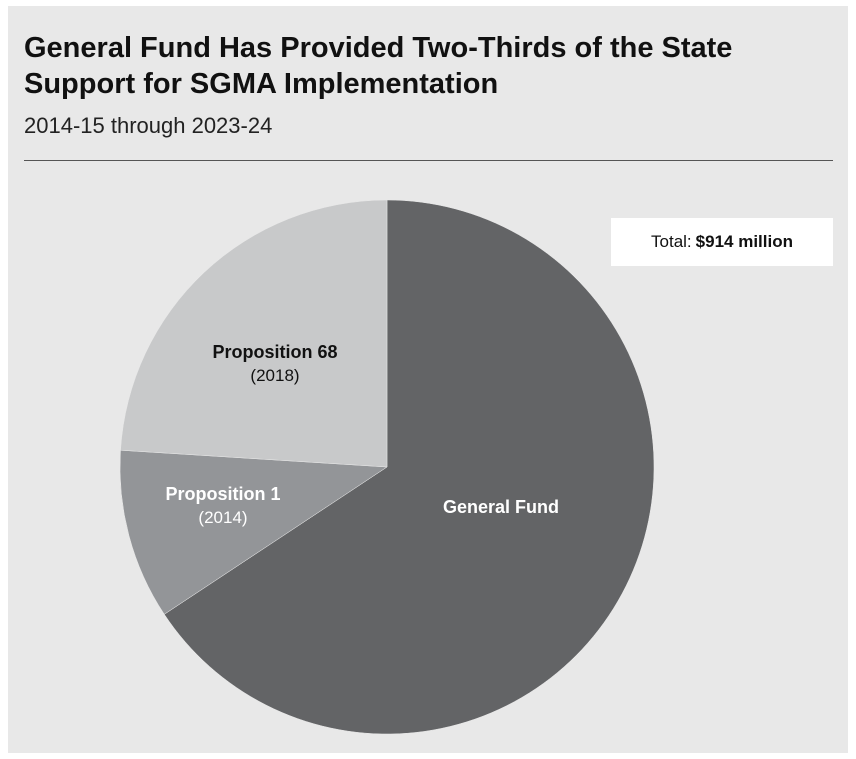 This screenshot has height=759, width=856. Describe the element at coordinates (148, 125) in the screenshot. I see `chart-subtitle: 2014-15 through 2023-24` at that location.